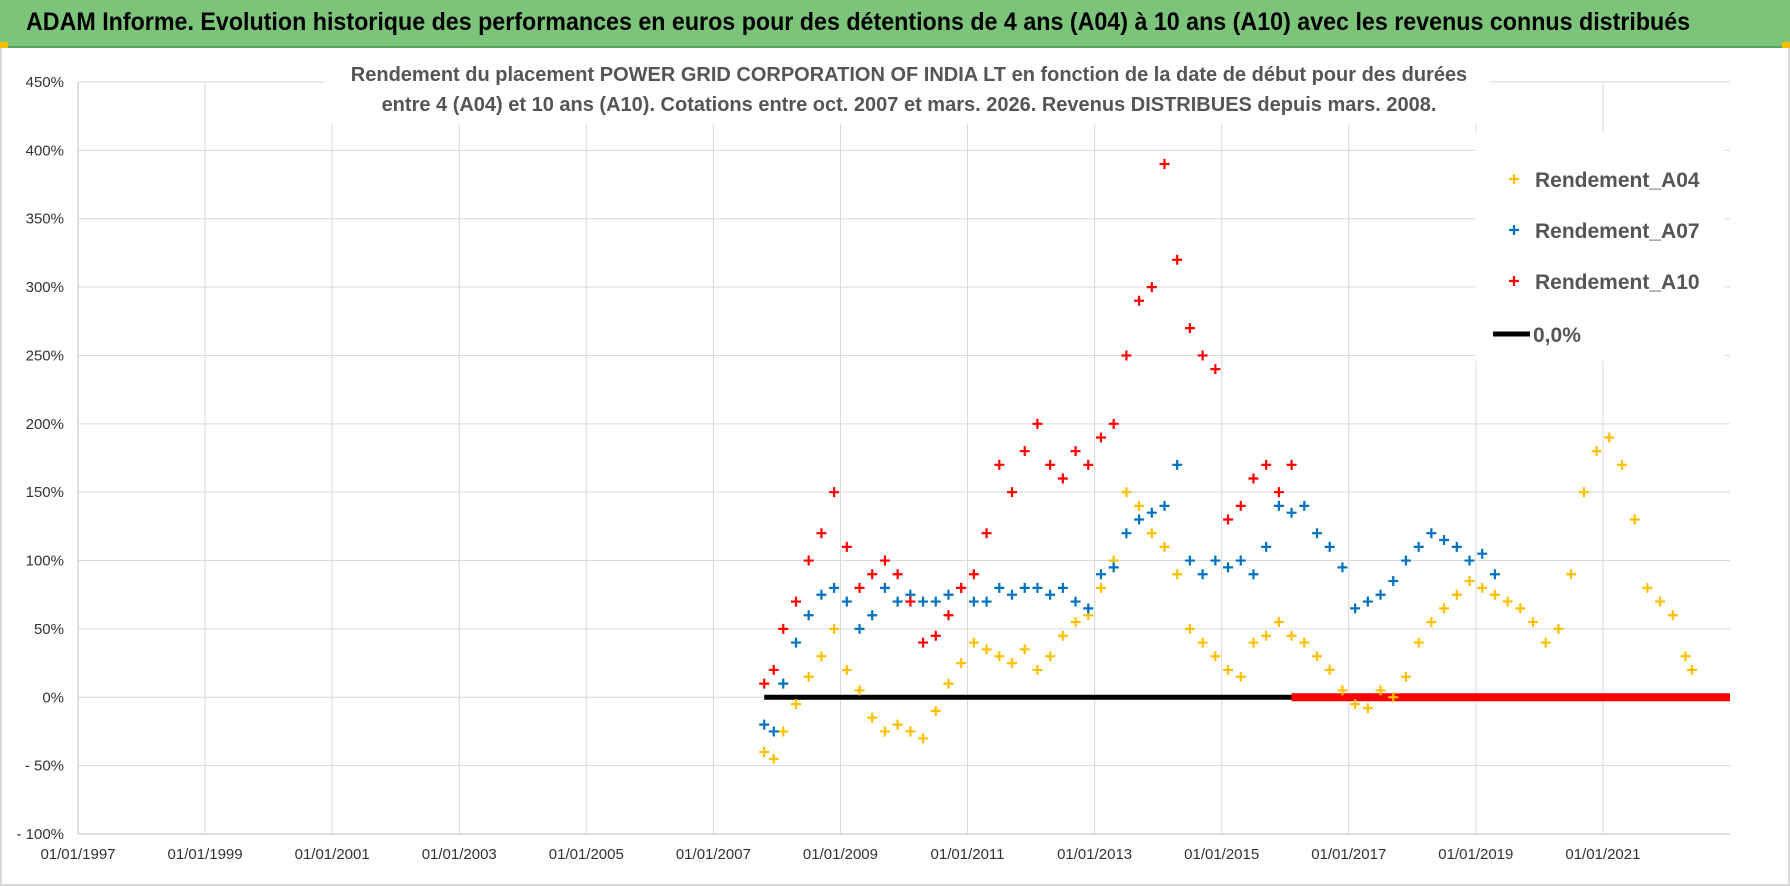 The image size is (1790, 886). I want to click on legend-label-zero: 0,0%, so click(1557, 335).